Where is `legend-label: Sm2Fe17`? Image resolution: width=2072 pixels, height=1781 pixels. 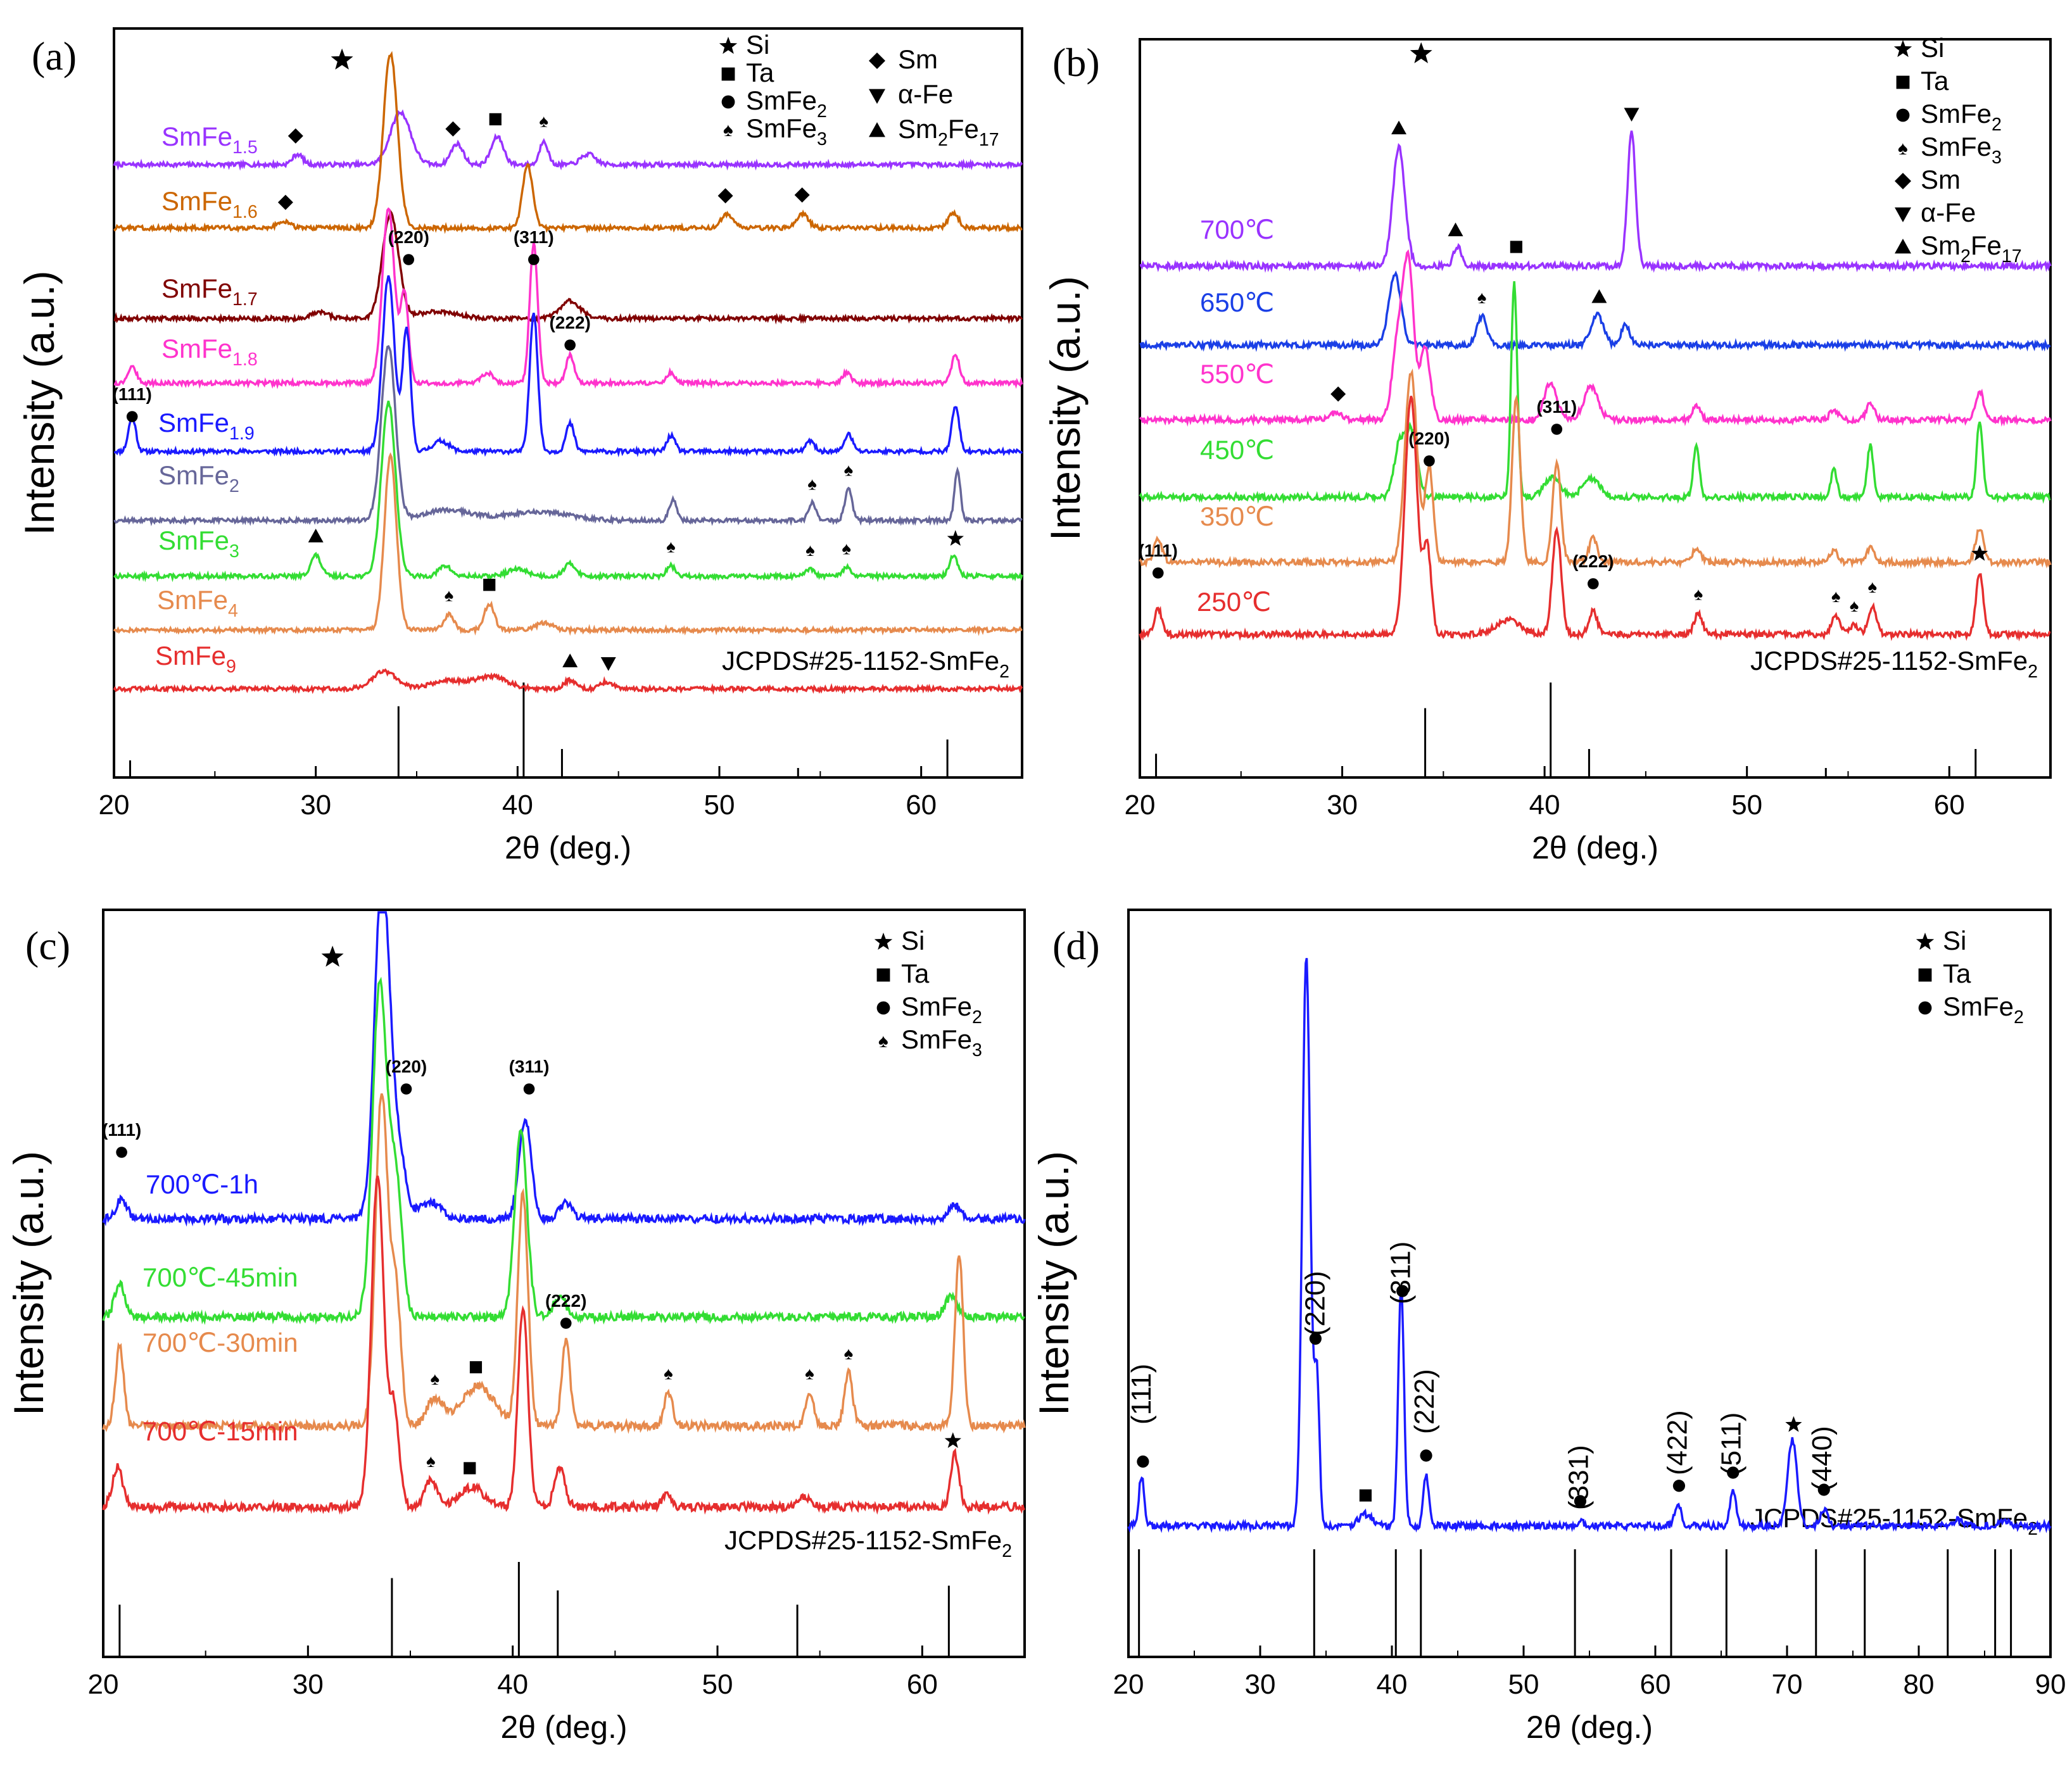
legend-label: Sm2Fe17 is located at coordinates (1971, 248).